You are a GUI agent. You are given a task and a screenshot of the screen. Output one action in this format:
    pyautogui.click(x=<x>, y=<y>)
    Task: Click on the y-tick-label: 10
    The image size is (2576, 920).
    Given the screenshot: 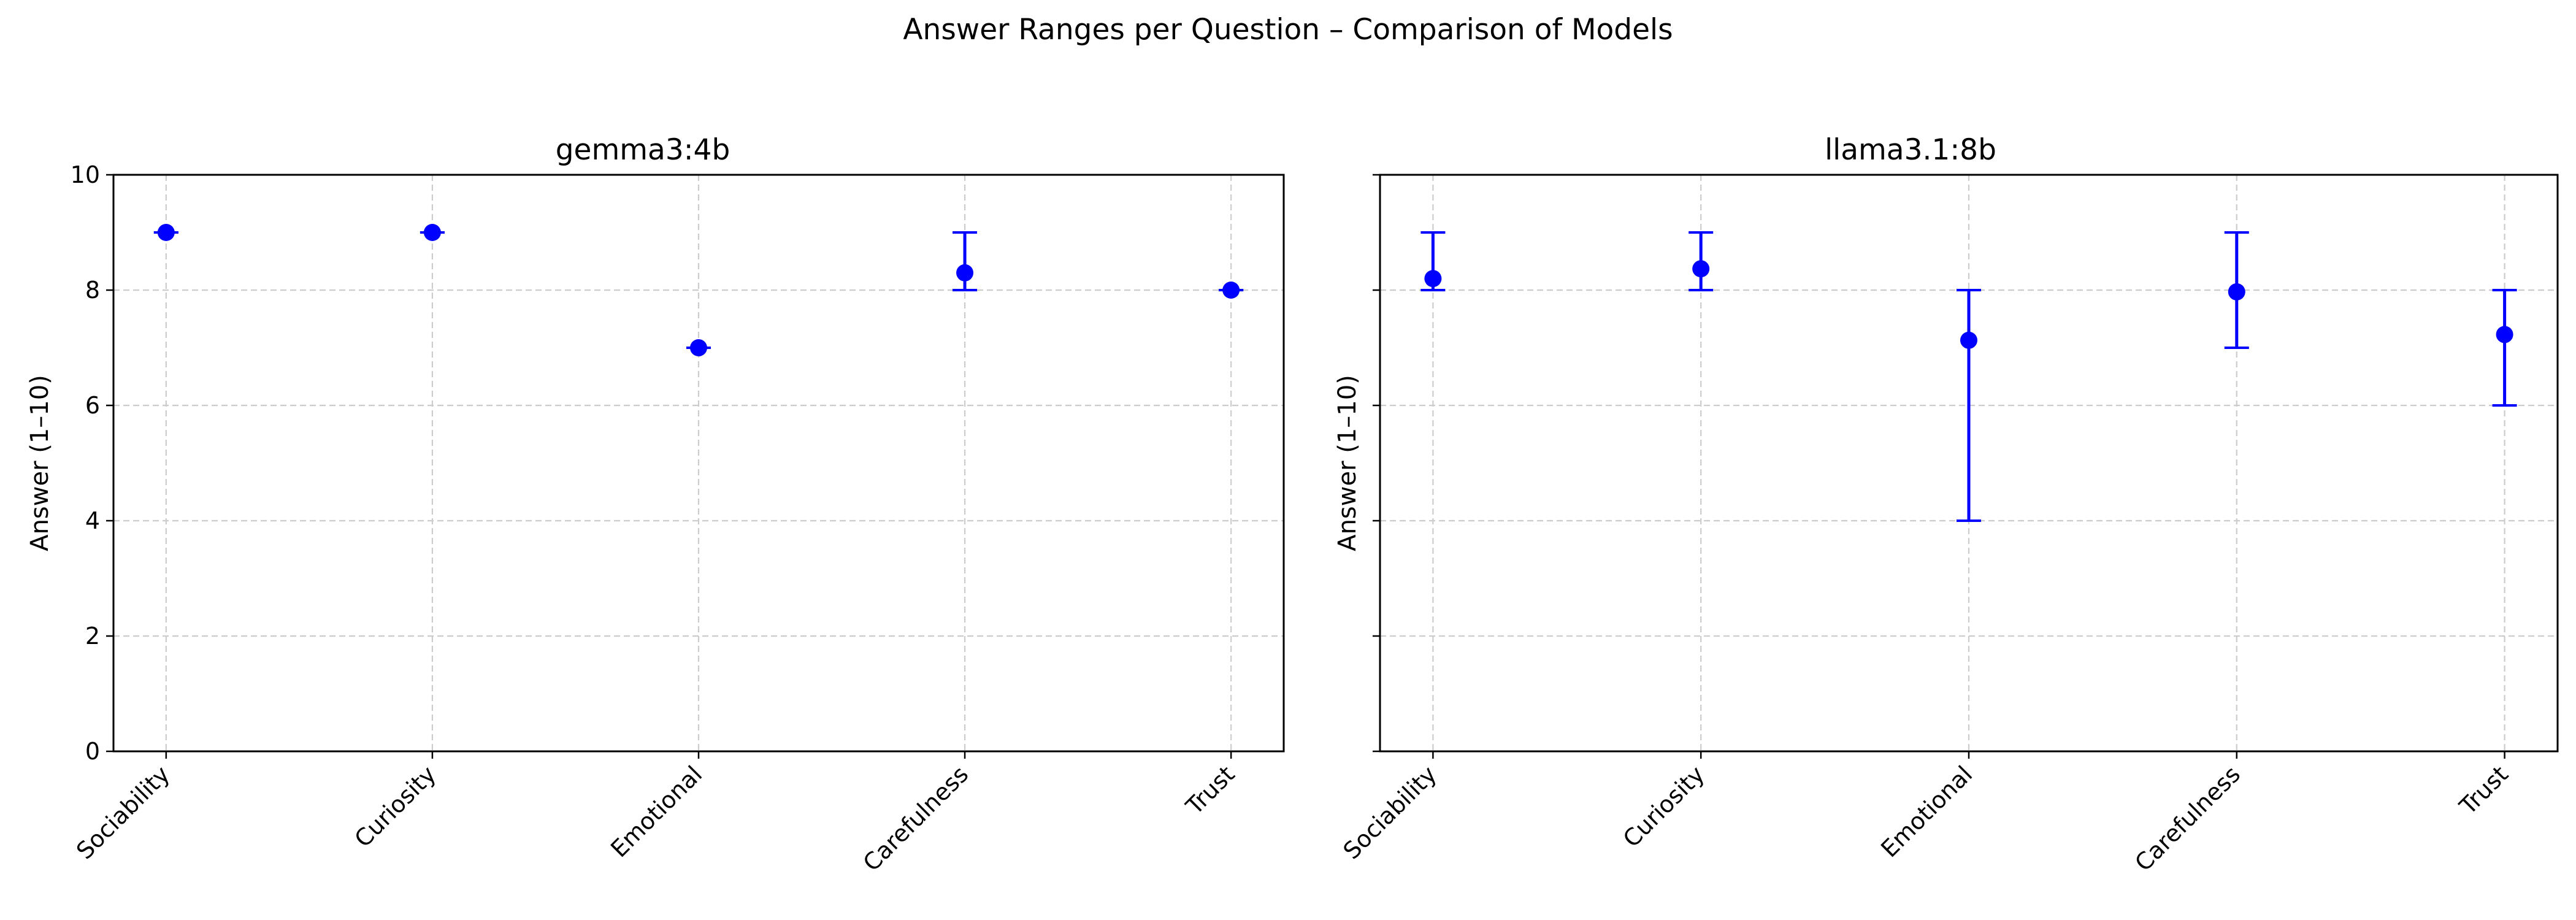 What is the action you would take?
    pyautogui.click(x=85, y=174)
    